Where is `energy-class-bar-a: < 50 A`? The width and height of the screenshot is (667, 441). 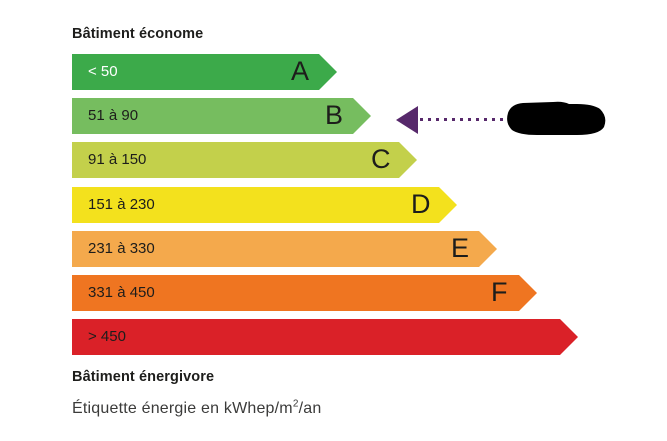
energy-class-bar-a: < 50 A is located at coordinates (204, 72).